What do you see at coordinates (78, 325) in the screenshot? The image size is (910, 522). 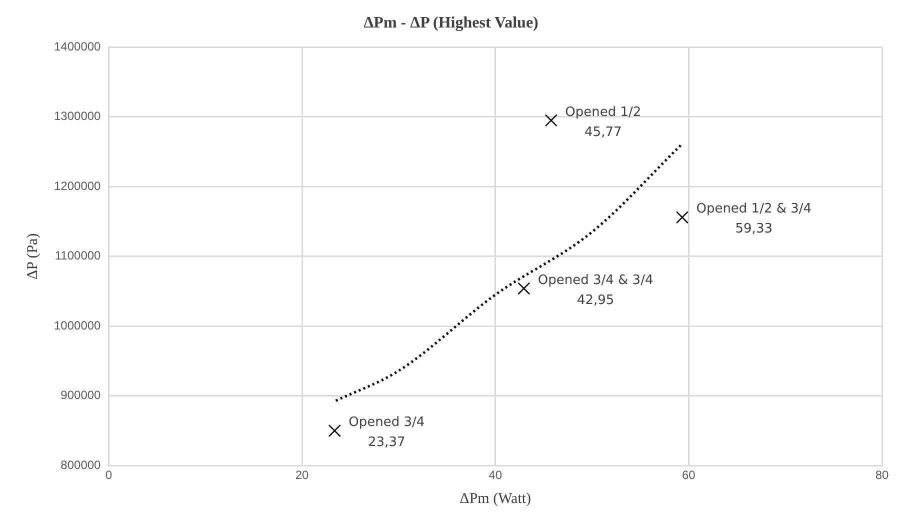 I see `y-tick-label: 1000000` at bounding box center [78, 325].